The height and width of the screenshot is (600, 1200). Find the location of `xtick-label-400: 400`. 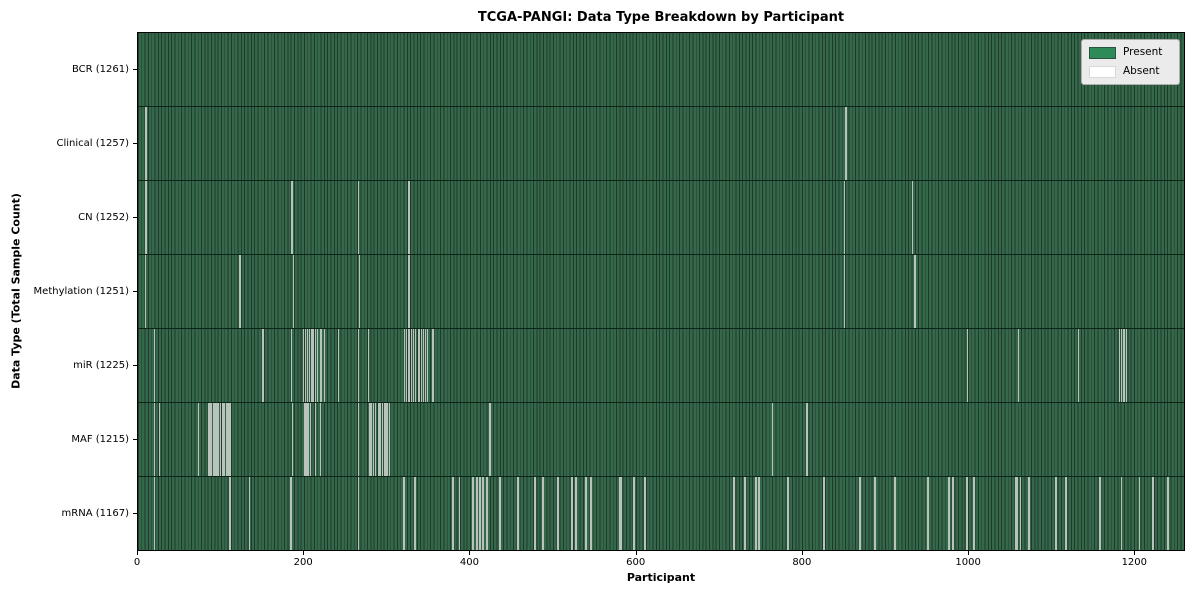

xtick-label-400: 400 is located at coordinates (469, 562).